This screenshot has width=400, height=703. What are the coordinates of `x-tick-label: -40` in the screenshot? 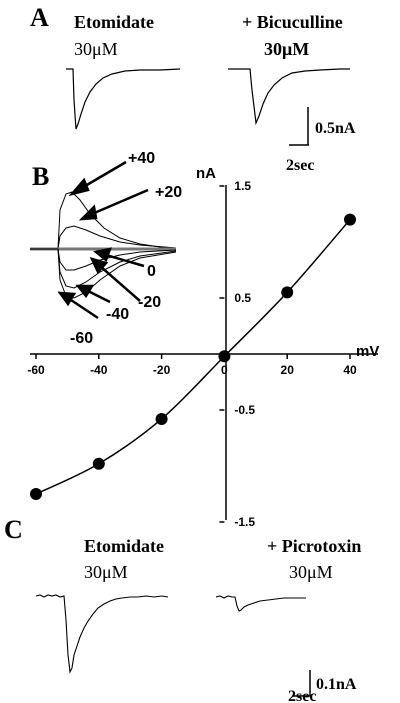 It's located at (99, 370).